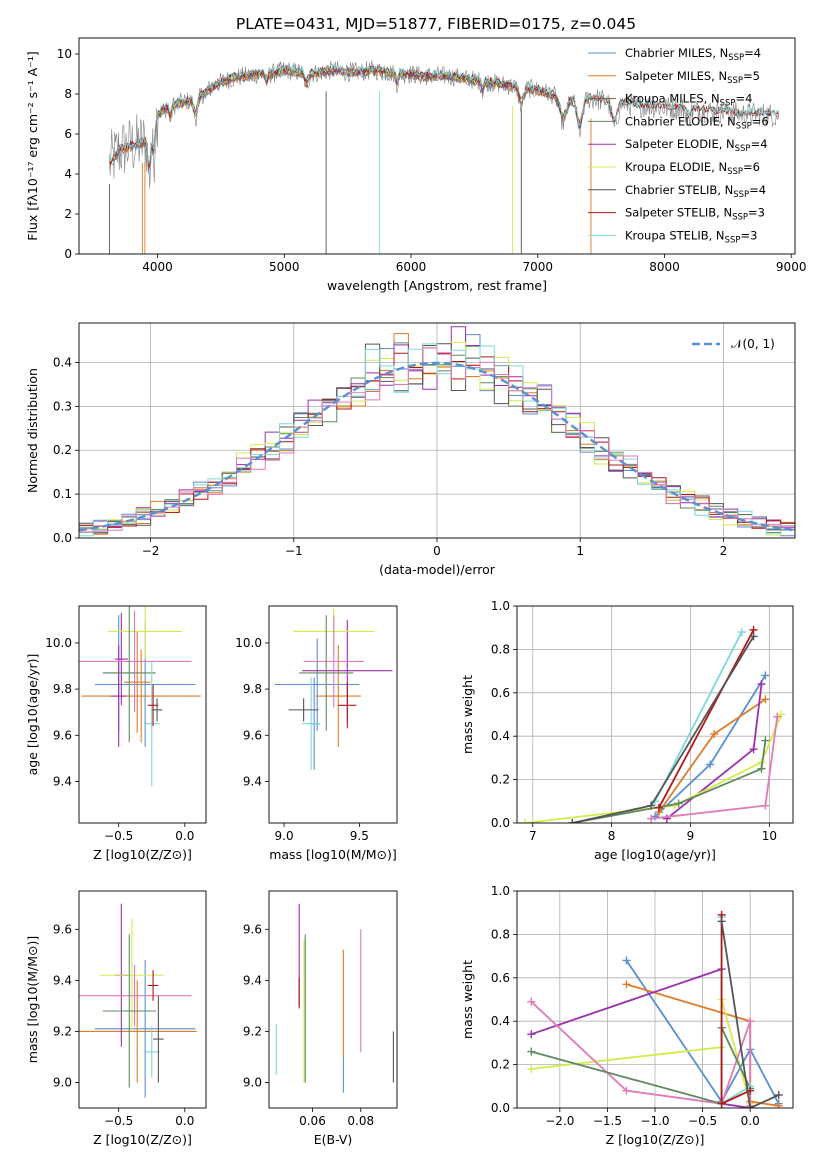  What do you see at coordinates (712, 755) in the screenshot?
I see `series-line-salpeter_miles` at bounding box center [712, 755].